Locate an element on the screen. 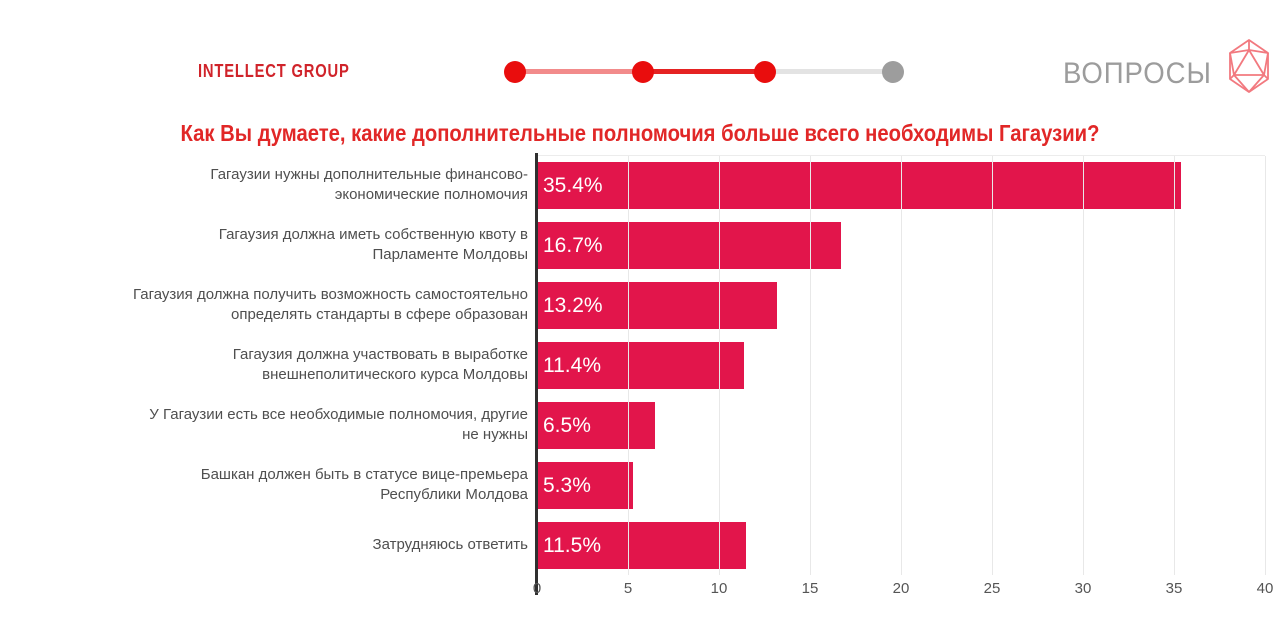 Image resolution: width=1280 pixels, height=643 pixels. value-label: 13.2% is located at coordinates (573, 305).